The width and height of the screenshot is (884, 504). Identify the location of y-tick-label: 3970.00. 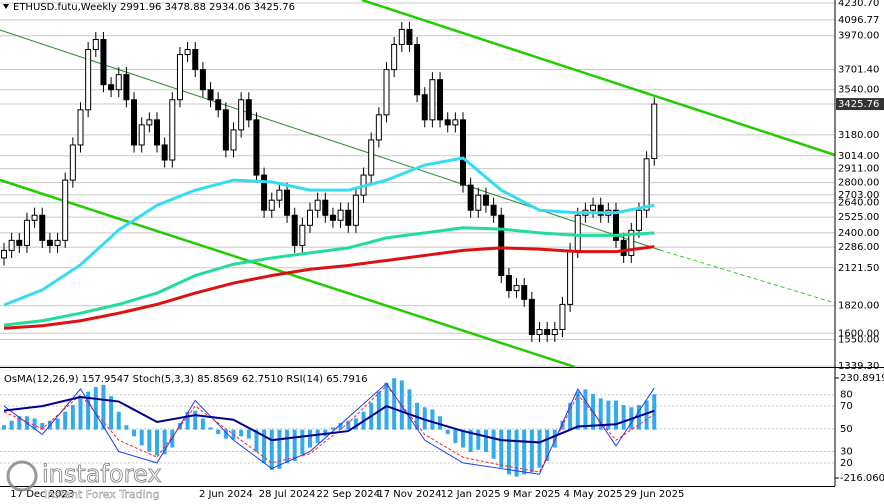
(858, 36).